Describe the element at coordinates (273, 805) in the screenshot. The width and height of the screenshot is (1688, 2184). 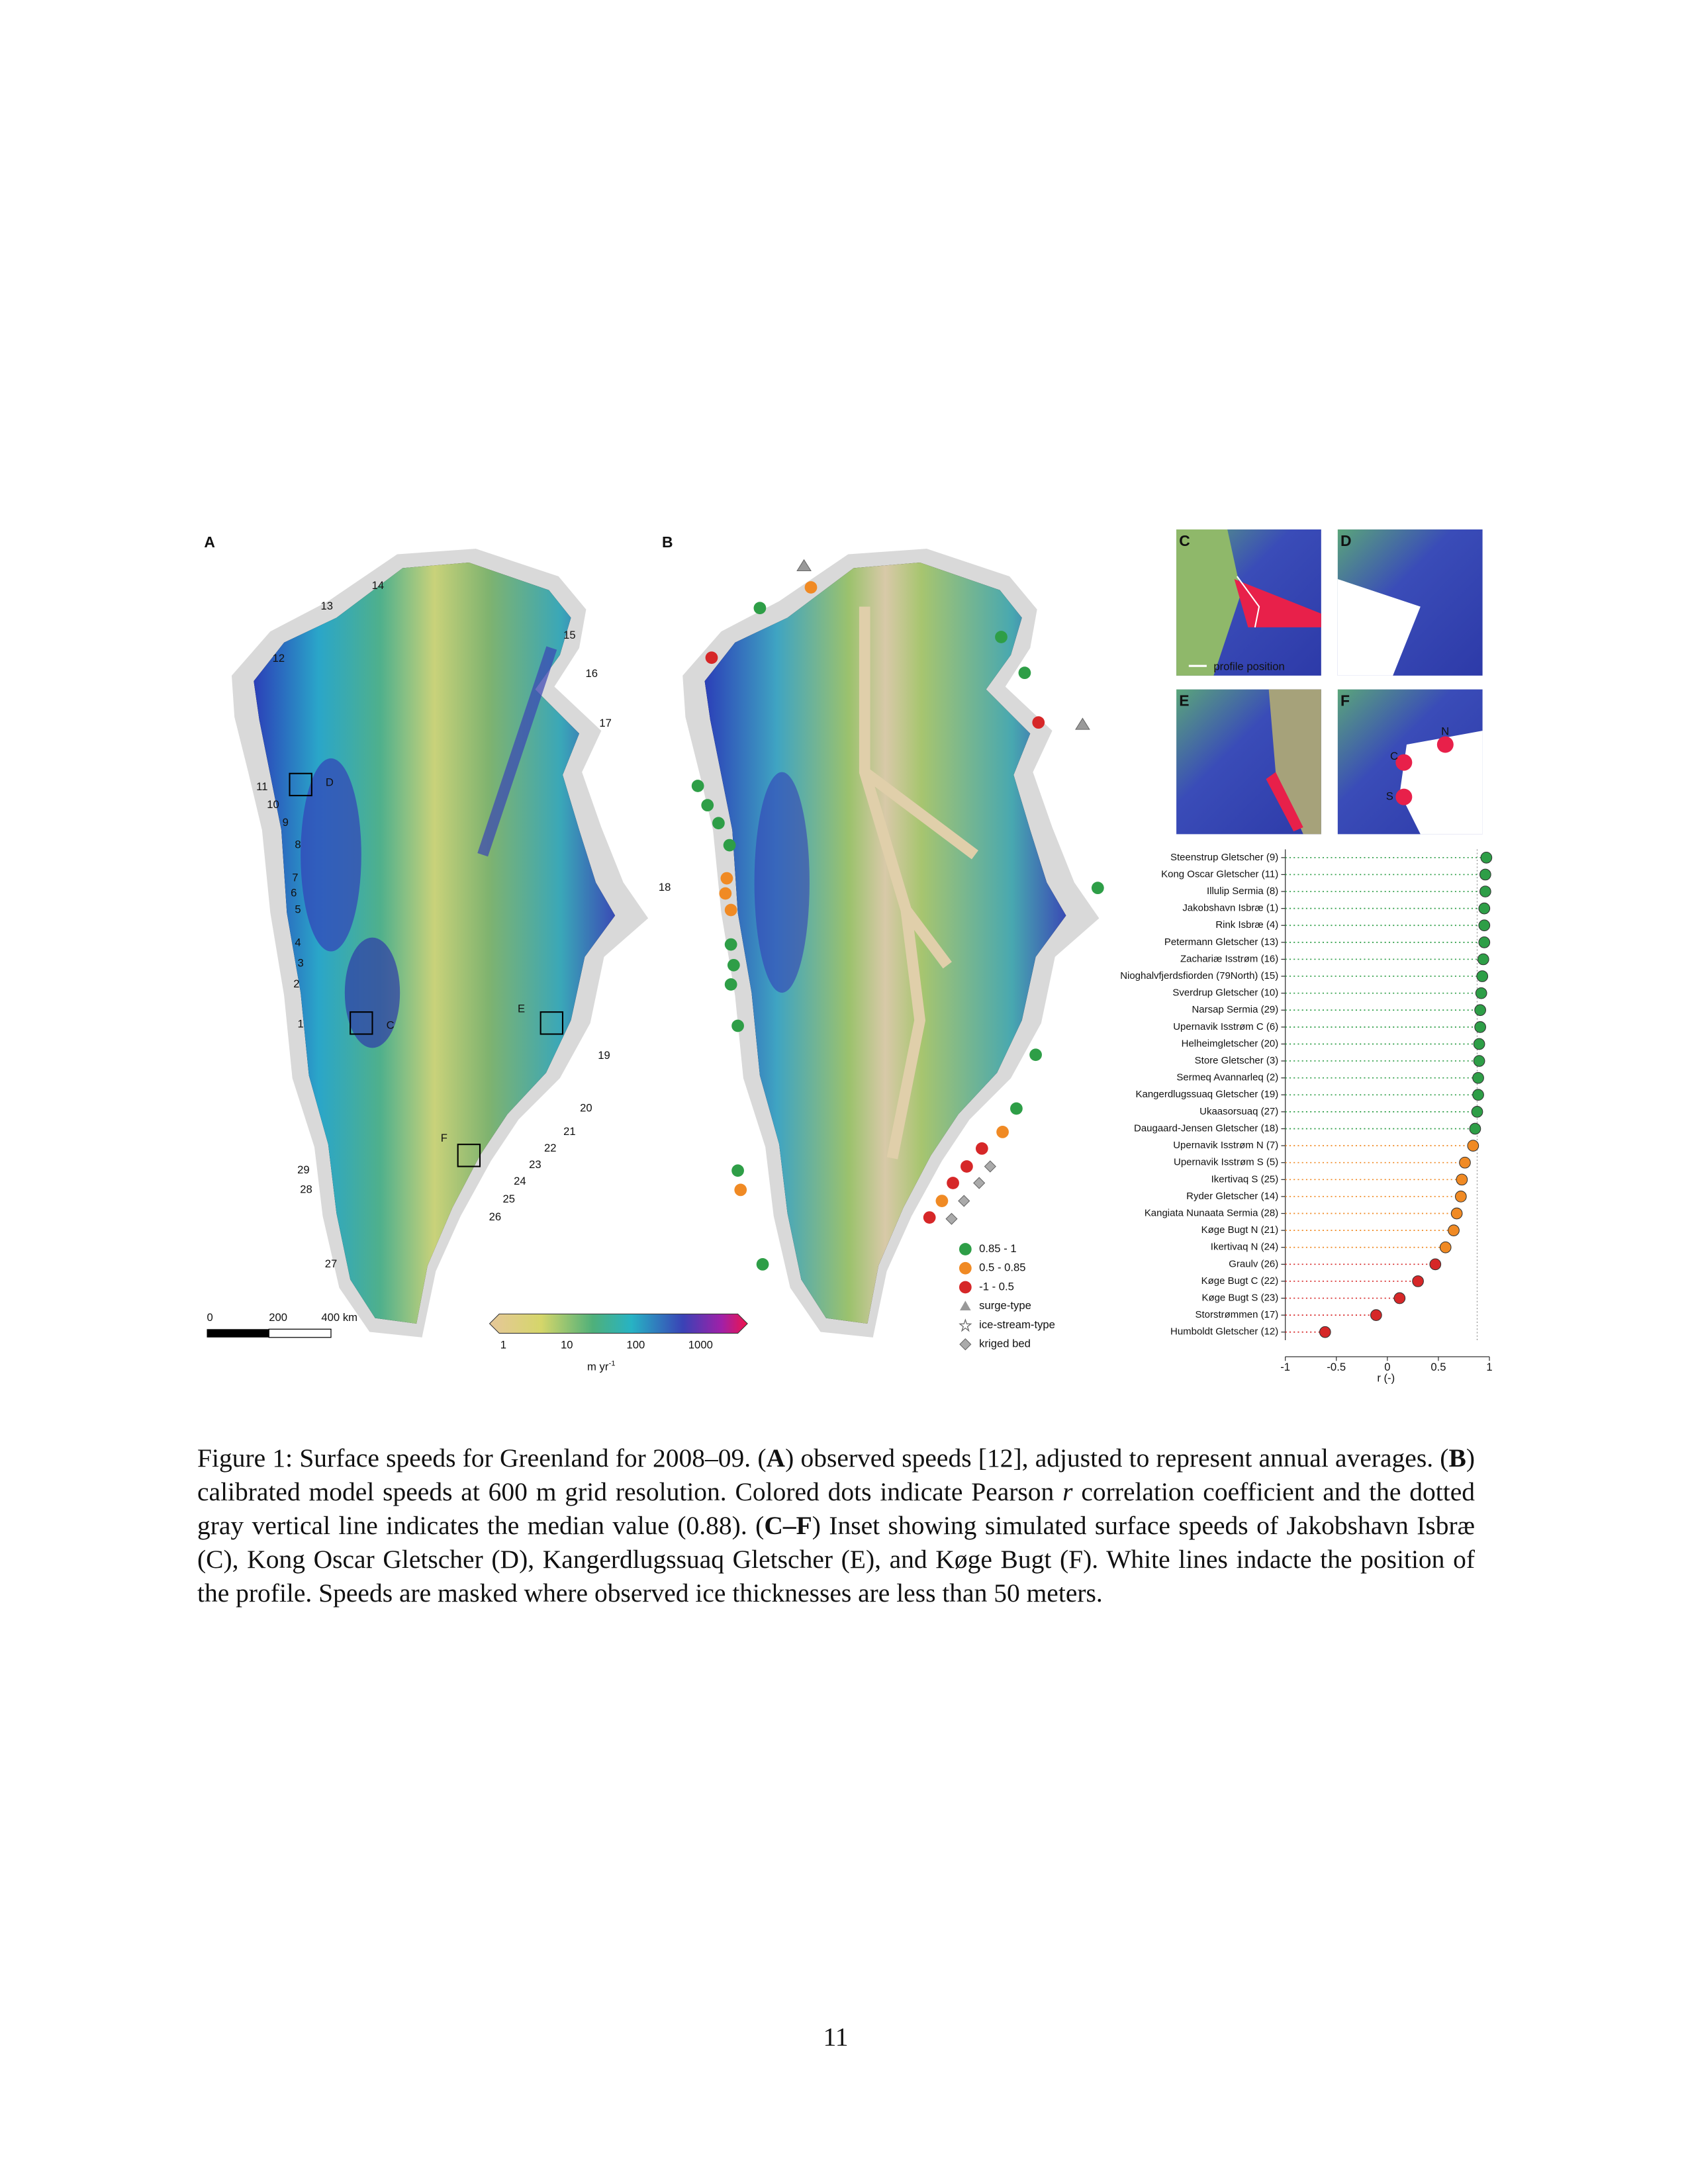
I see `glacier-number: 10` at that location.